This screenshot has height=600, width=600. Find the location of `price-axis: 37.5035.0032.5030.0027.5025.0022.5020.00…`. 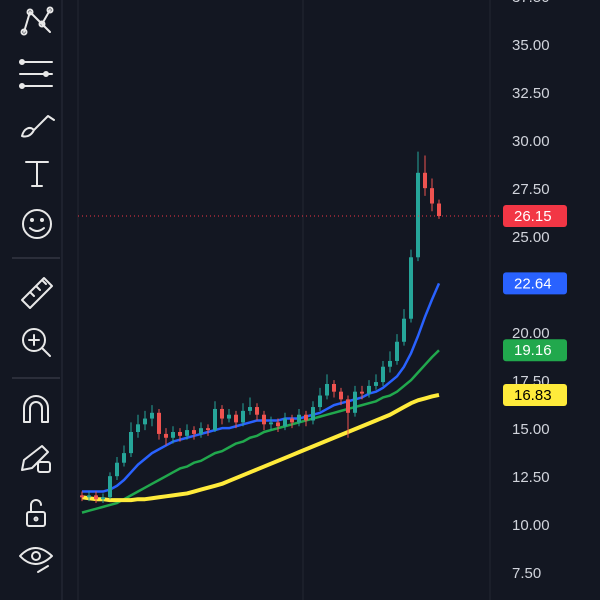

price-axis: 37.5035.0032.5030.0027.5025.0022.5020.00… is located at coordinates (535, 291).